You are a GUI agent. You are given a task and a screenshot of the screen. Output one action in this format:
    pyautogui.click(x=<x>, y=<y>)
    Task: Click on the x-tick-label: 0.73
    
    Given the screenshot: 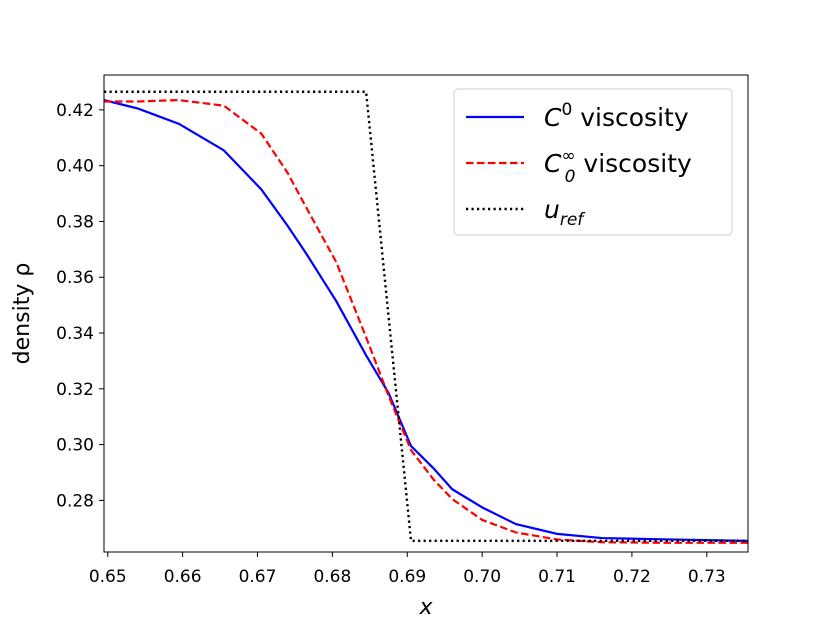 What is the action you would take?
    pyautogui.click(x=707, y=577)
    